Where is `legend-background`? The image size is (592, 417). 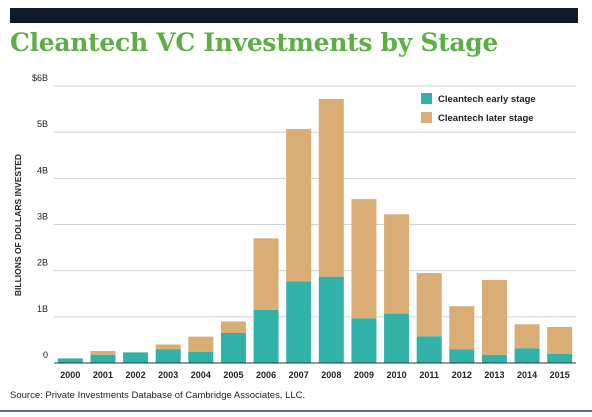
legend-background is located at coordinates (489, 107).